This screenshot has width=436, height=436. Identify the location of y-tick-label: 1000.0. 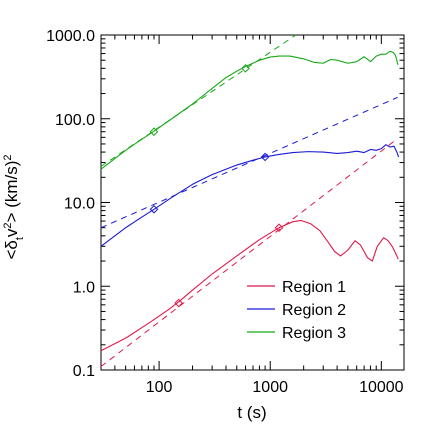
(70, 36).